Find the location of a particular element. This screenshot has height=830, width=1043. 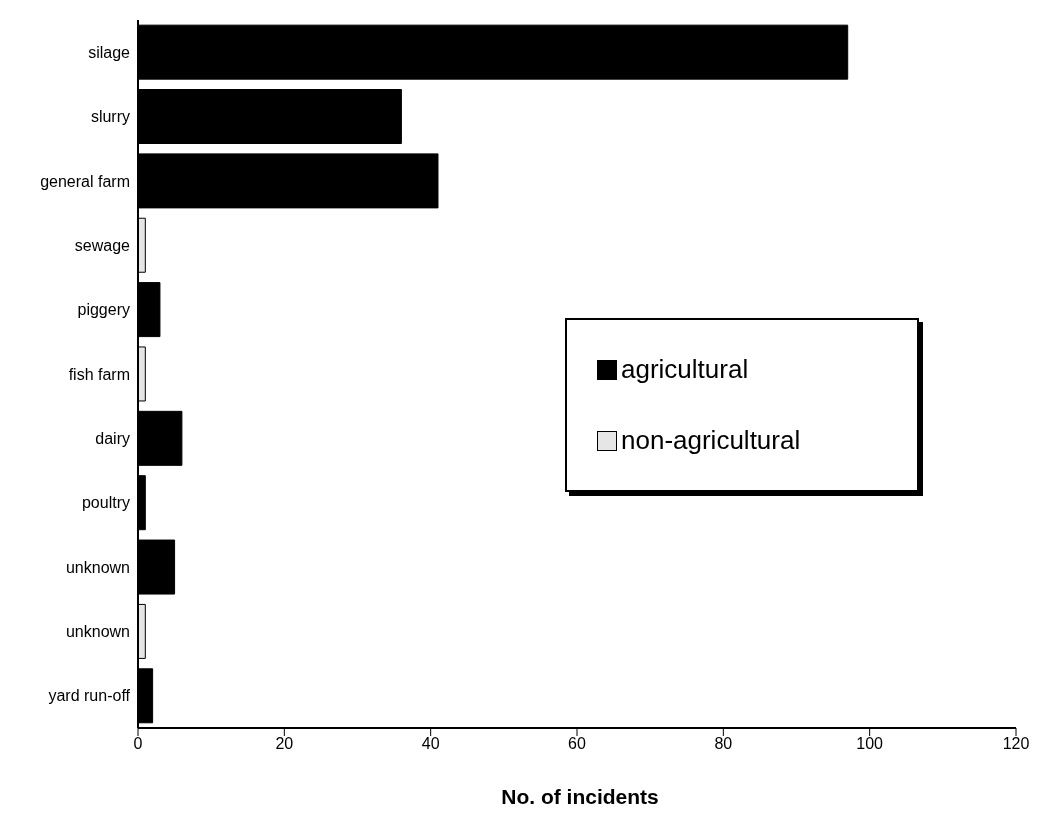

y-tick-label: sewage is located at coordinates (102, 245).